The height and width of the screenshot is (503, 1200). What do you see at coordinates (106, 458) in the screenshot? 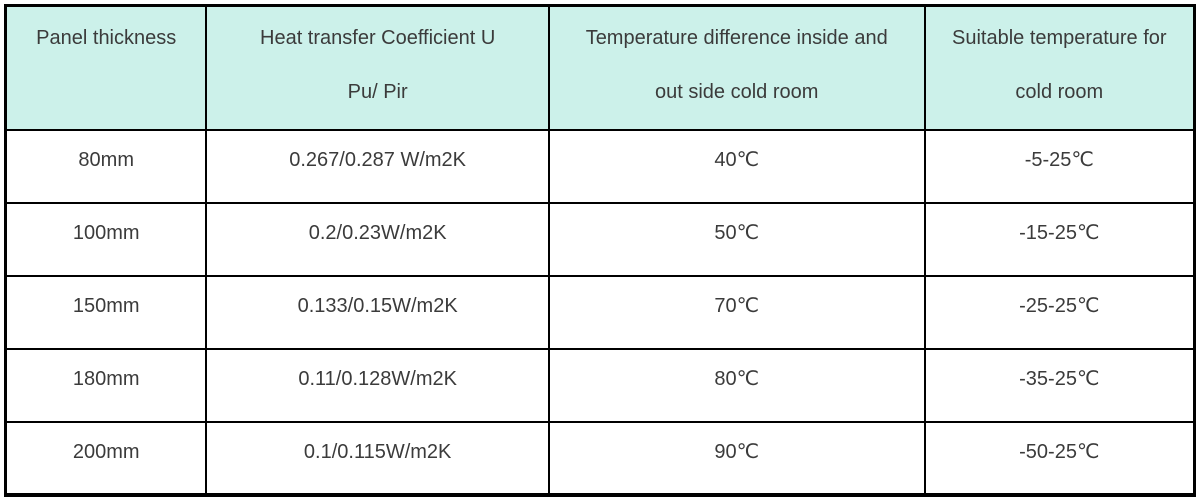
I see `cell-thickness: 200mm` at bounding box center [106, 458].